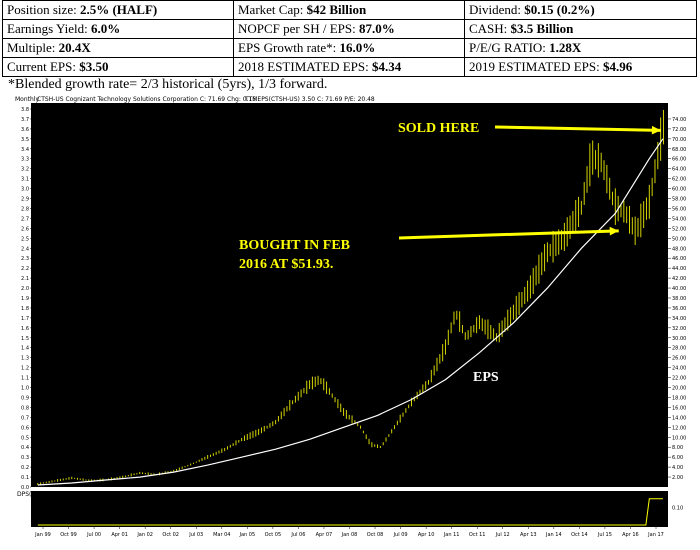 The image size is (700, 550). Describe the element at coordinates (679, 170) in the screenshot. I see `right-axis-tick-label: 64.00` at that location.